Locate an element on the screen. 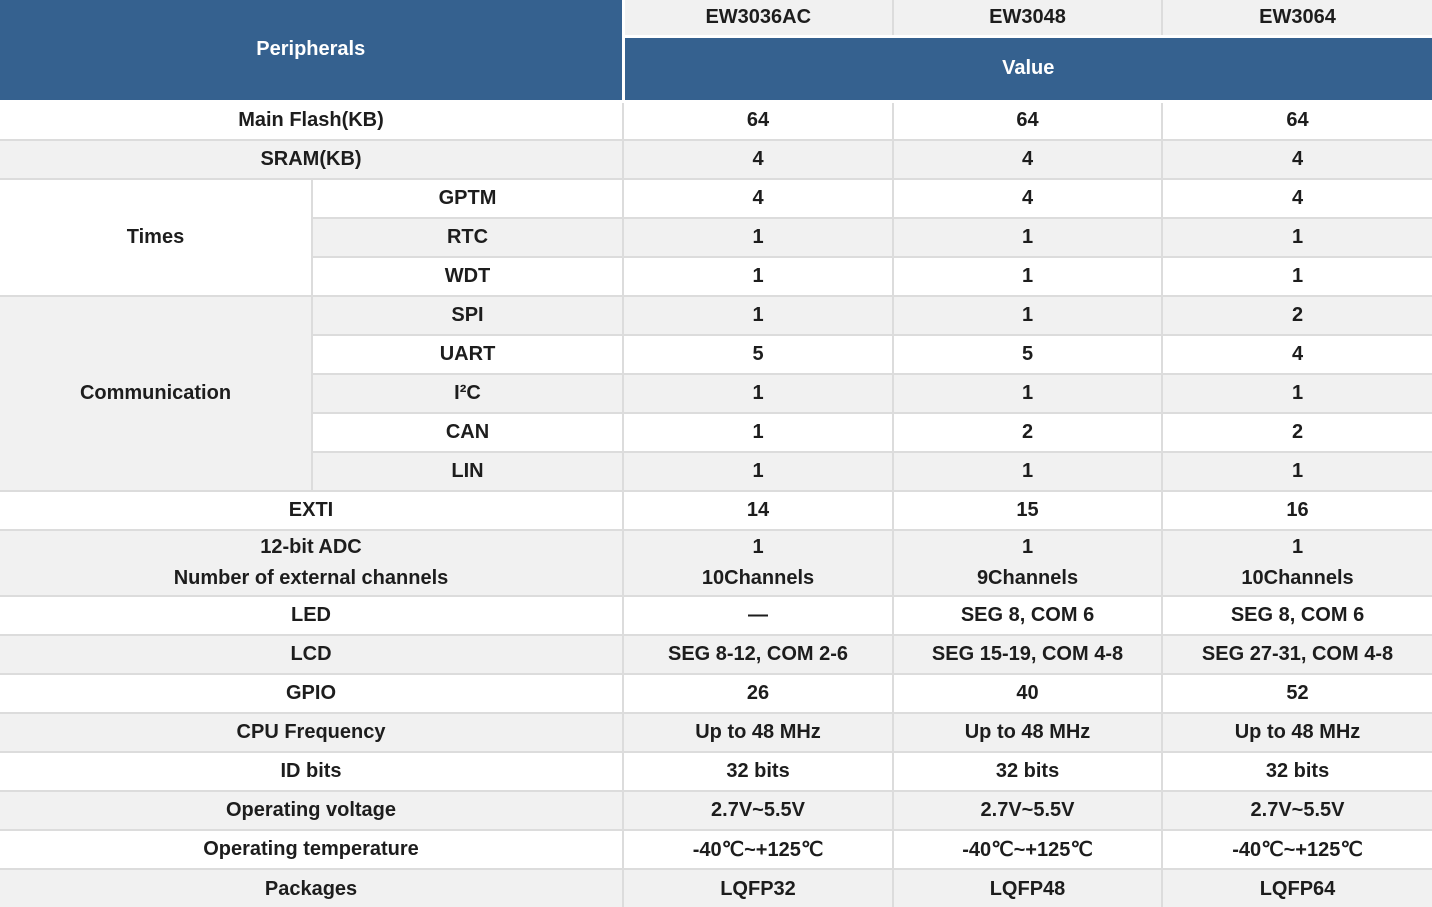  row-label-exti: EXTI is located at coordinates (312, 511).